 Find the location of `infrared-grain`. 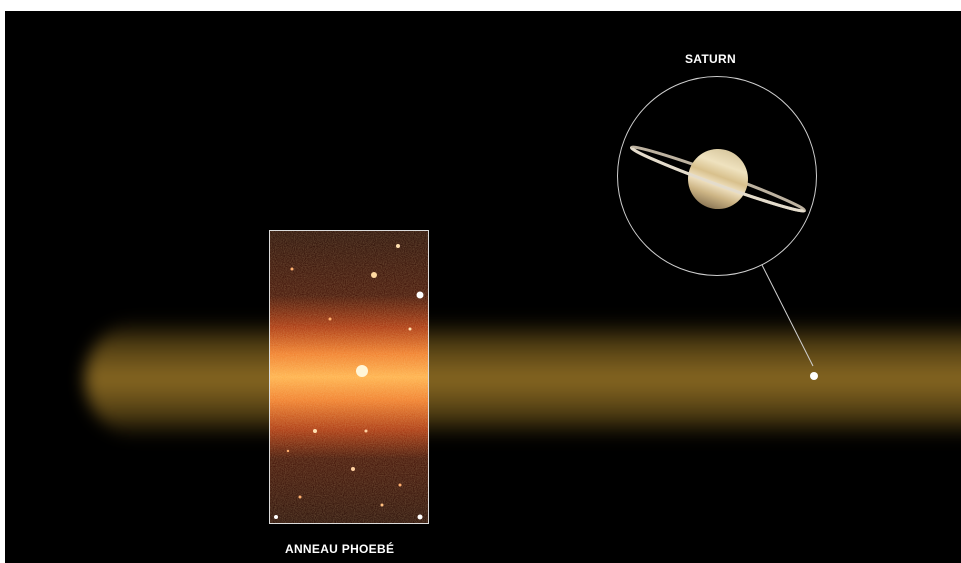

infrared-grain is located at coordinates (349, 377).